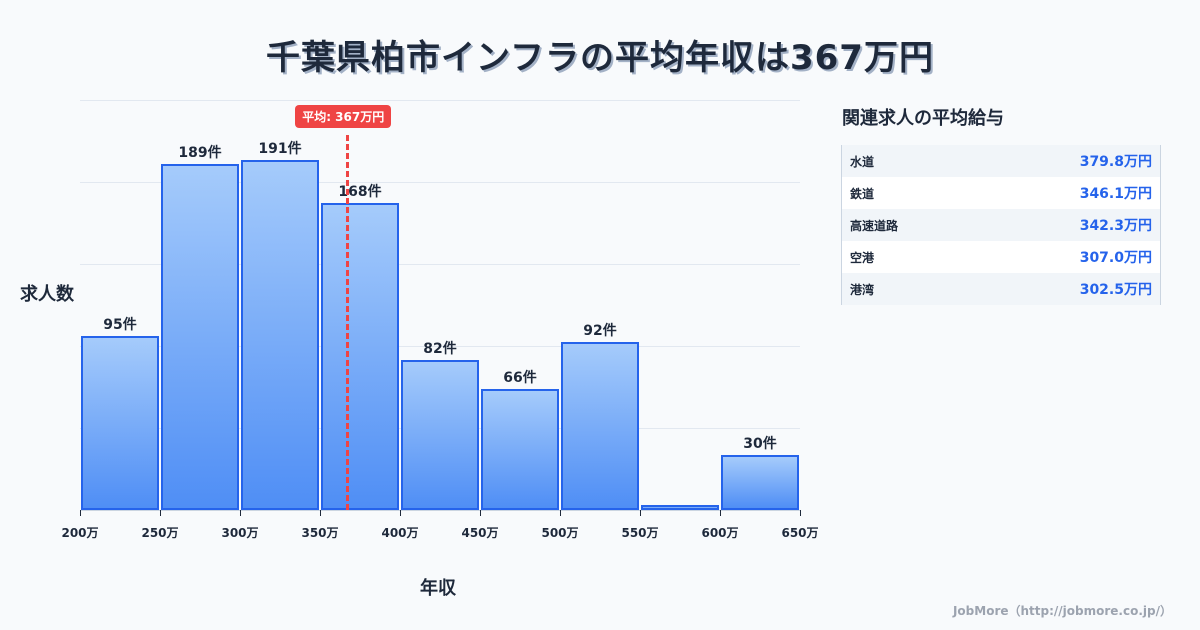 The height and width of the screenshot is (630, 1200). I want to click on table-row: 高速道路 342.3万円, so click(1001, 225).